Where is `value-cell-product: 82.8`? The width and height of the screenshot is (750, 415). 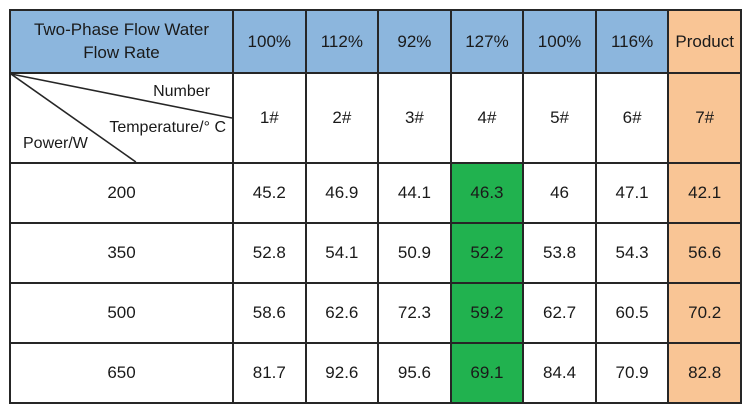
value-cell-product: 82.8 is located at coordinates (704, 373).